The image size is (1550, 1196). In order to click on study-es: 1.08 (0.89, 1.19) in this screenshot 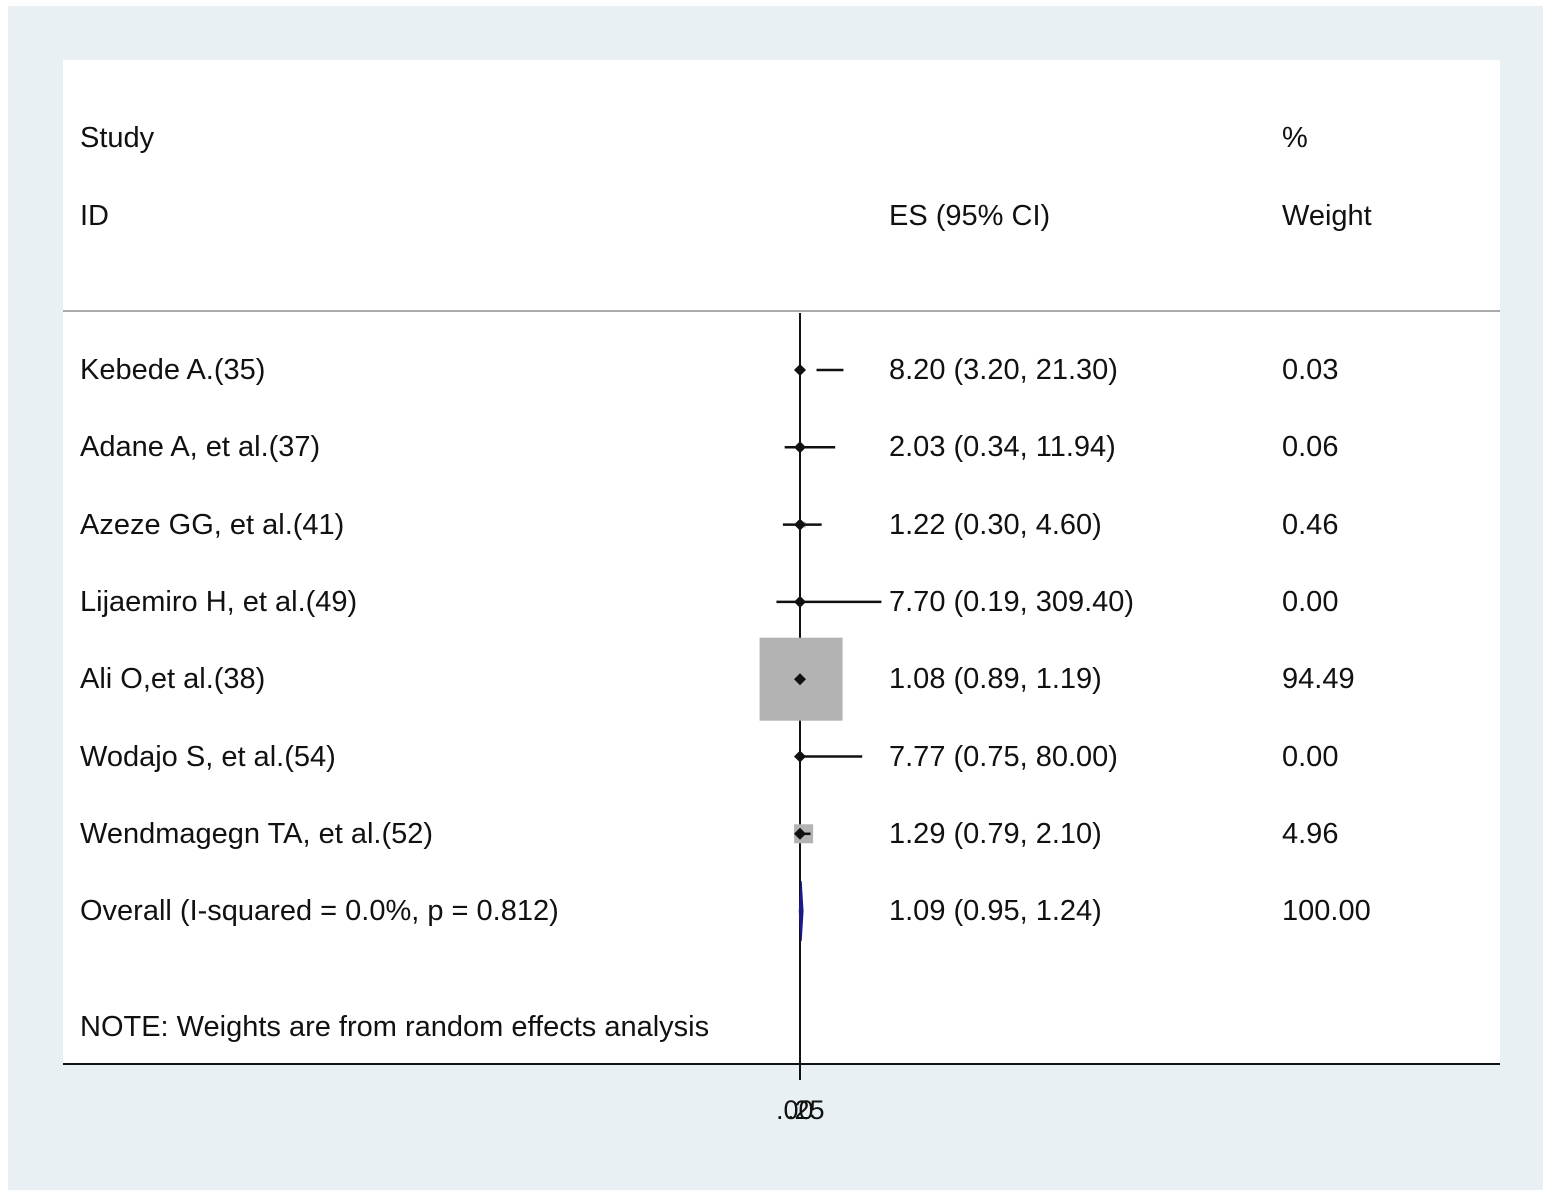, I will do `click(995, 679)`.